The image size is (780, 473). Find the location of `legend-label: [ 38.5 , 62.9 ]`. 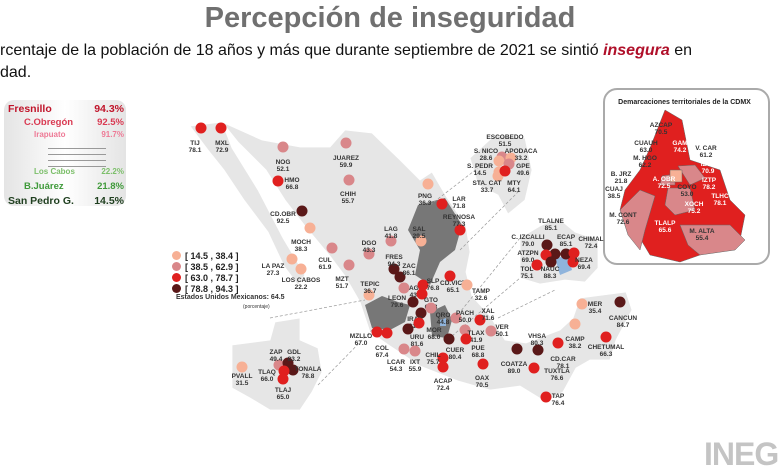

legend-label: [ 38.5 , 62.9 ] is located at coordinates (212, 266).